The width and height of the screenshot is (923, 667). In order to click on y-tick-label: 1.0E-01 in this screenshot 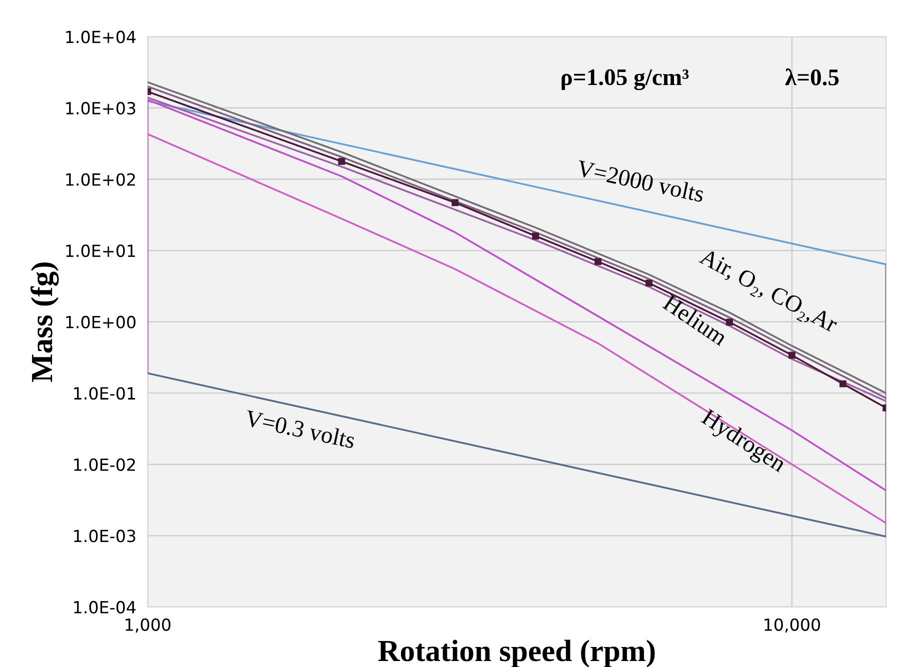, I will do `click(105, 393)`.